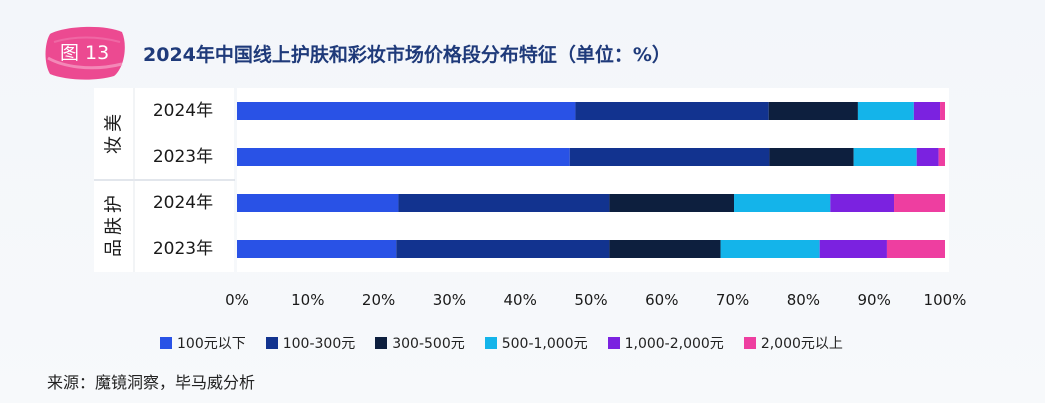  What do you see at coordinates (211, 344) in the screenshot?
I see `legend-label: 100元以下` at bounding box center [211, 344].